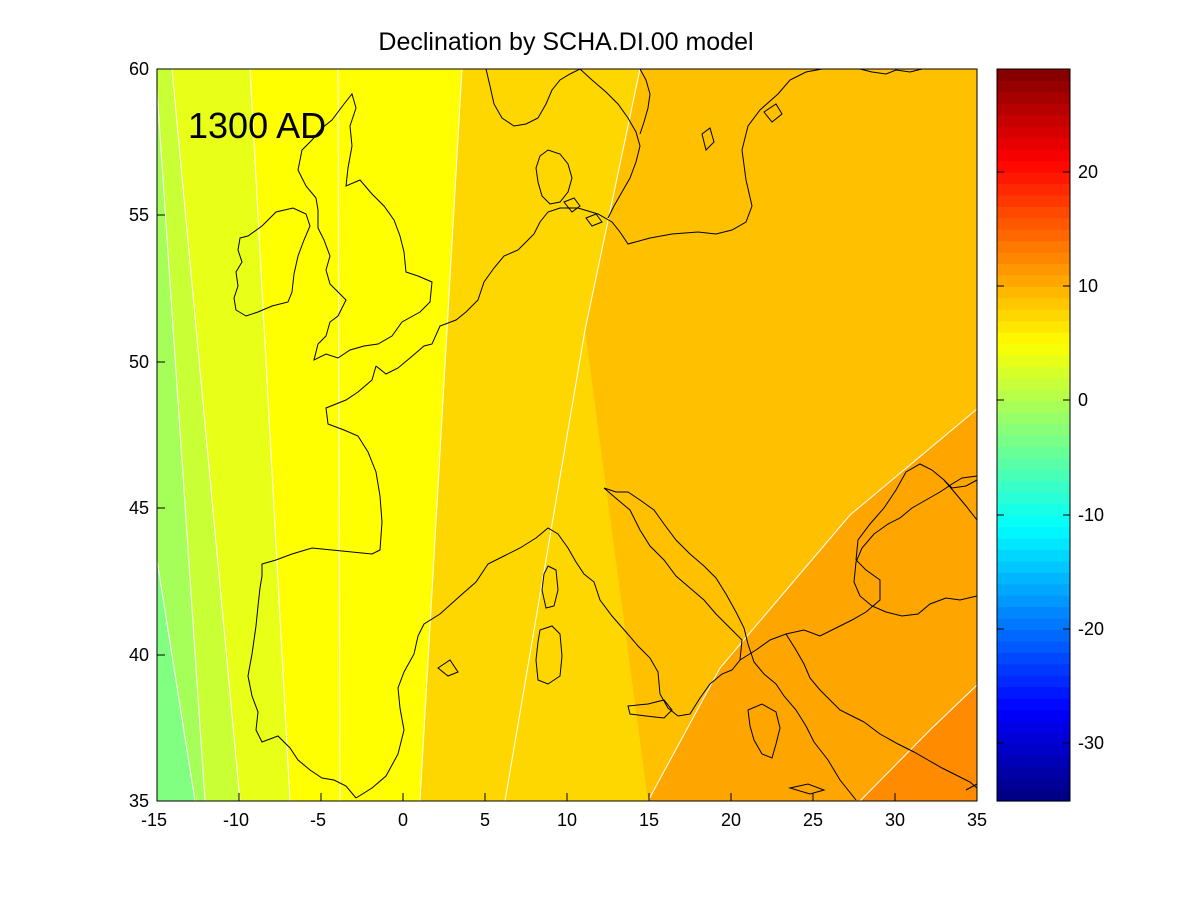 Image resolution: width=1201 pixels, height=900 pixels. Describe the element at coordinates (977, 820) in the screenshot. I see `x-tick-label: 35` at that location.